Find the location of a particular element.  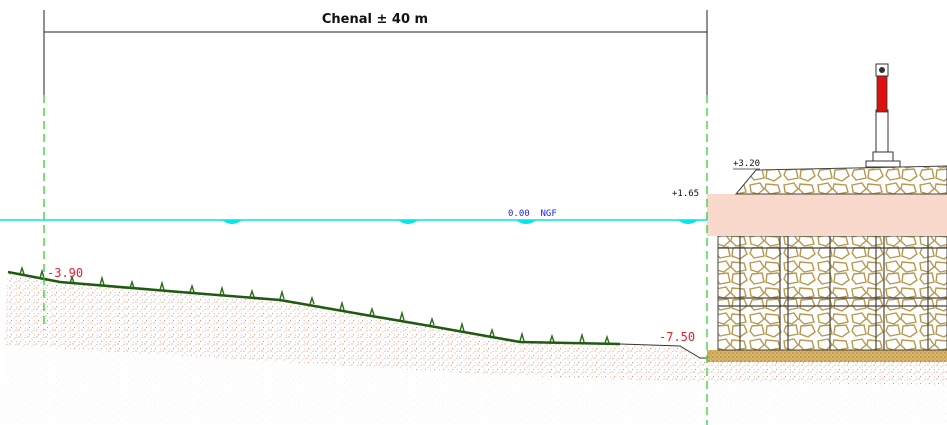

water-level-label: 0.00 NGF is located at coordinates (532, 214).